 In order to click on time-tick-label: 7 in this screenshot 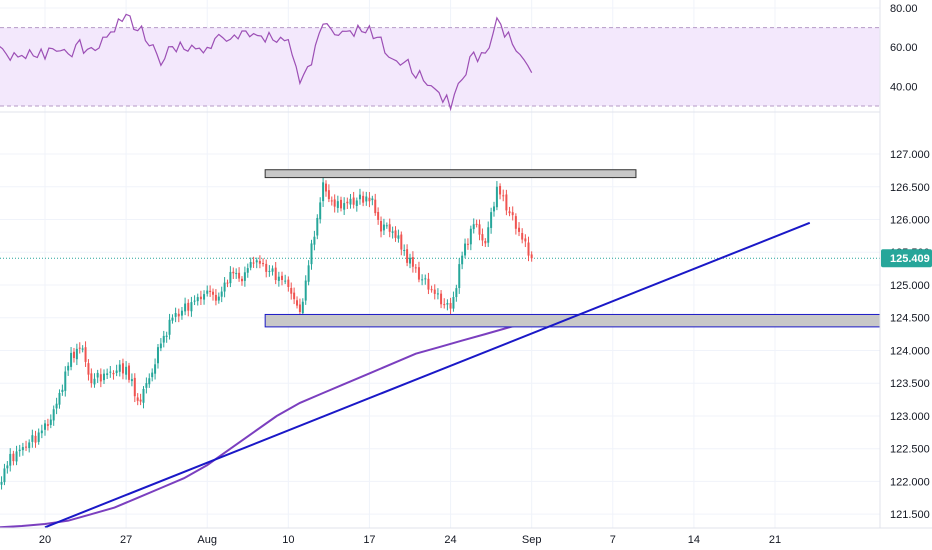, I will do `click(613, 540)`.